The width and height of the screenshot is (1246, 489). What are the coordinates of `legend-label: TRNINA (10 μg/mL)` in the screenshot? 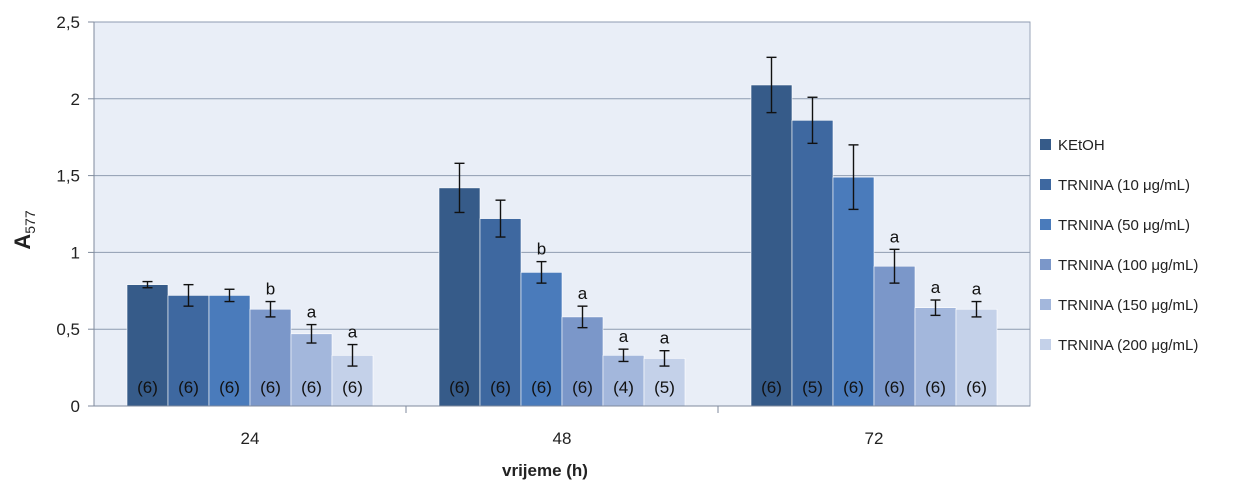 It's located at (1124, 185).